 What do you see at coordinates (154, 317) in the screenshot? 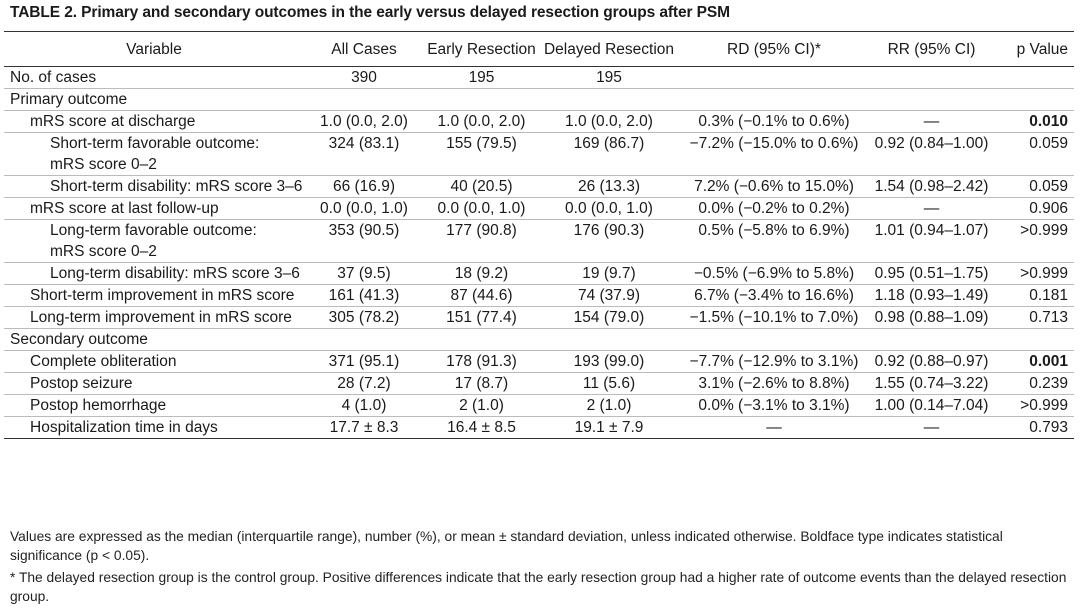
I see `row-label: Long-term improvement in mRS score` at bounding box center [154, 317].